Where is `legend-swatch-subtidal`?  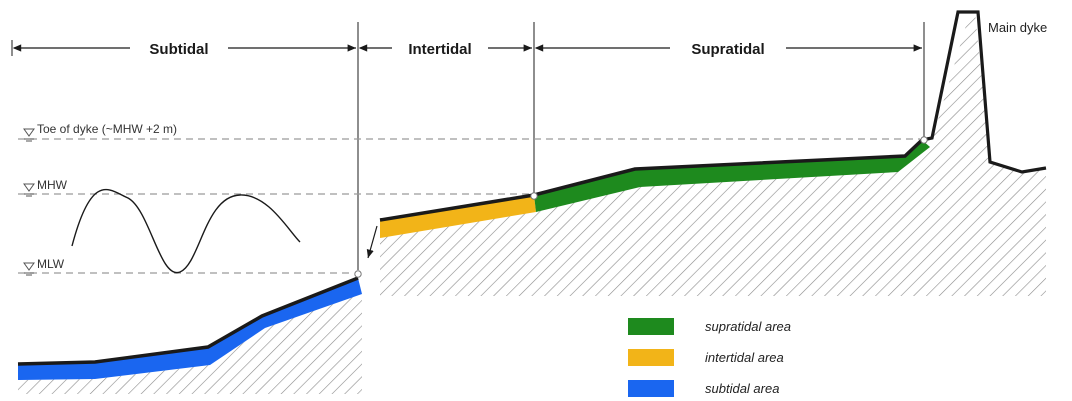 legend-swatch-subtidal is located at coordinates (651, 388).